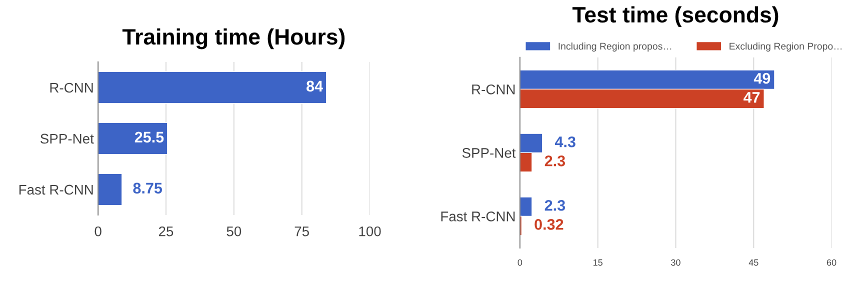 This screenshot has height=287, width=868. I want to click on data-label: 8.75, so click(147, 188).